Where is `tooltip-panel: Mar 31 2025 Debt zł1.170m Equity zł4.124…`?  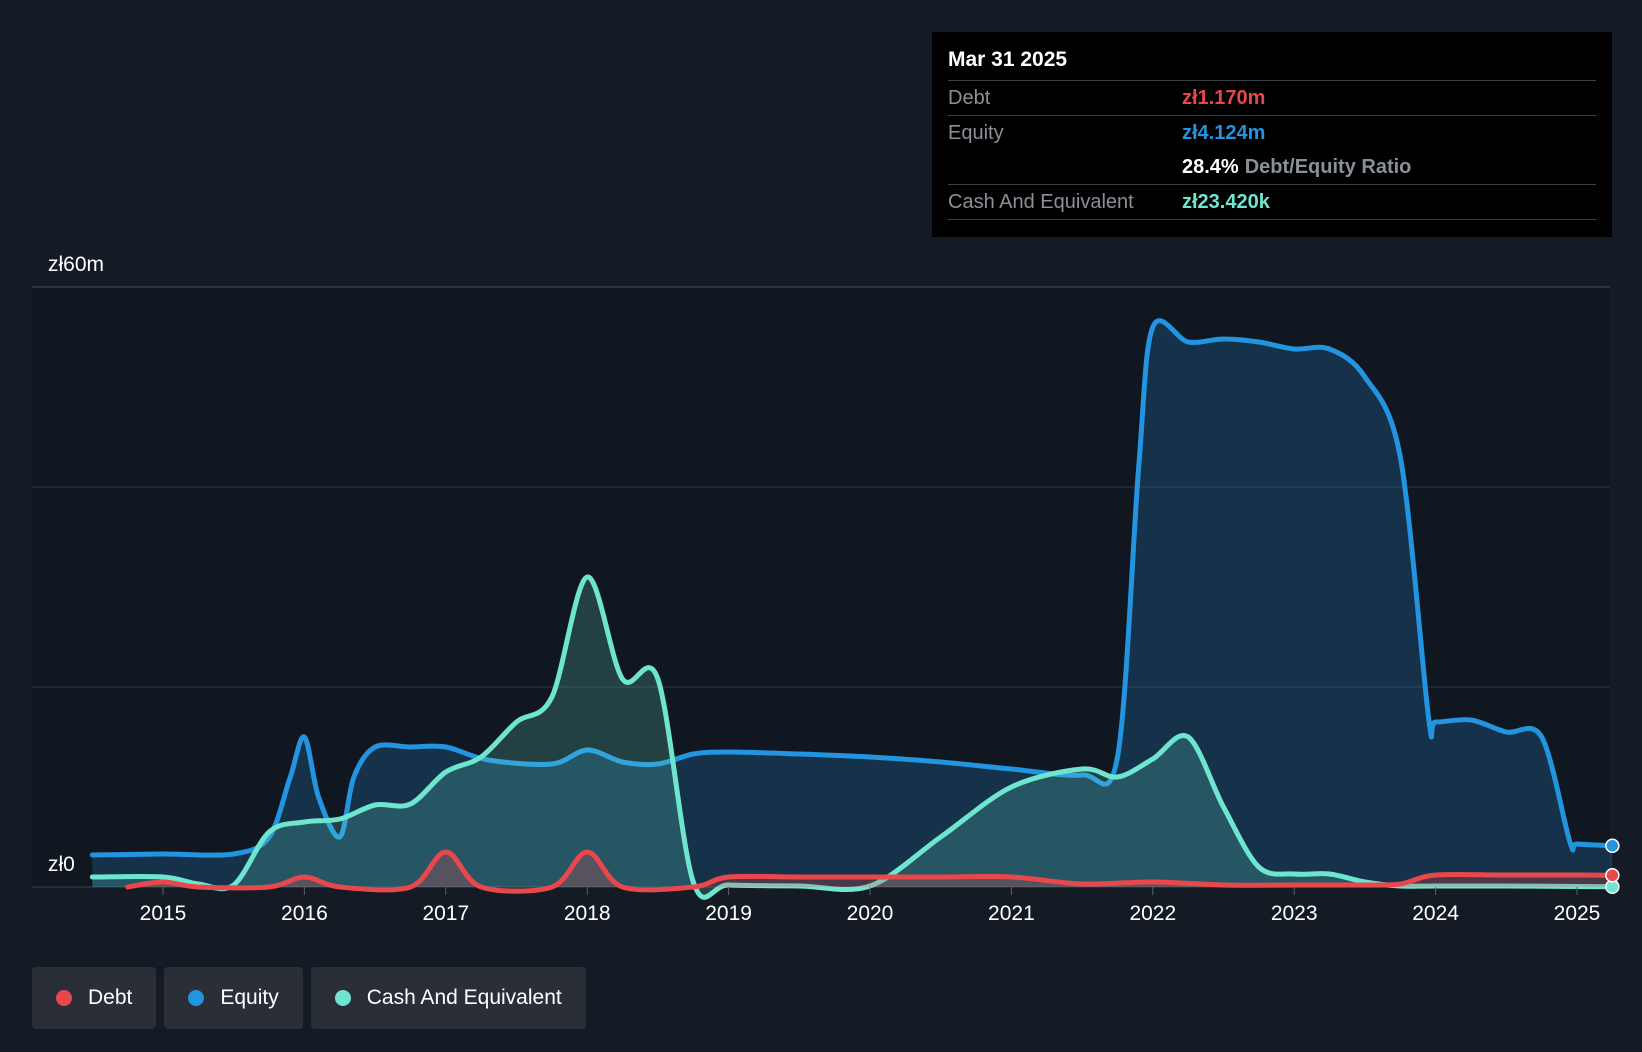 tooltip-panel: Mar 31 2025 Debt zł1.170m Equity zł4.124… is located at coordinates (1272, 134).